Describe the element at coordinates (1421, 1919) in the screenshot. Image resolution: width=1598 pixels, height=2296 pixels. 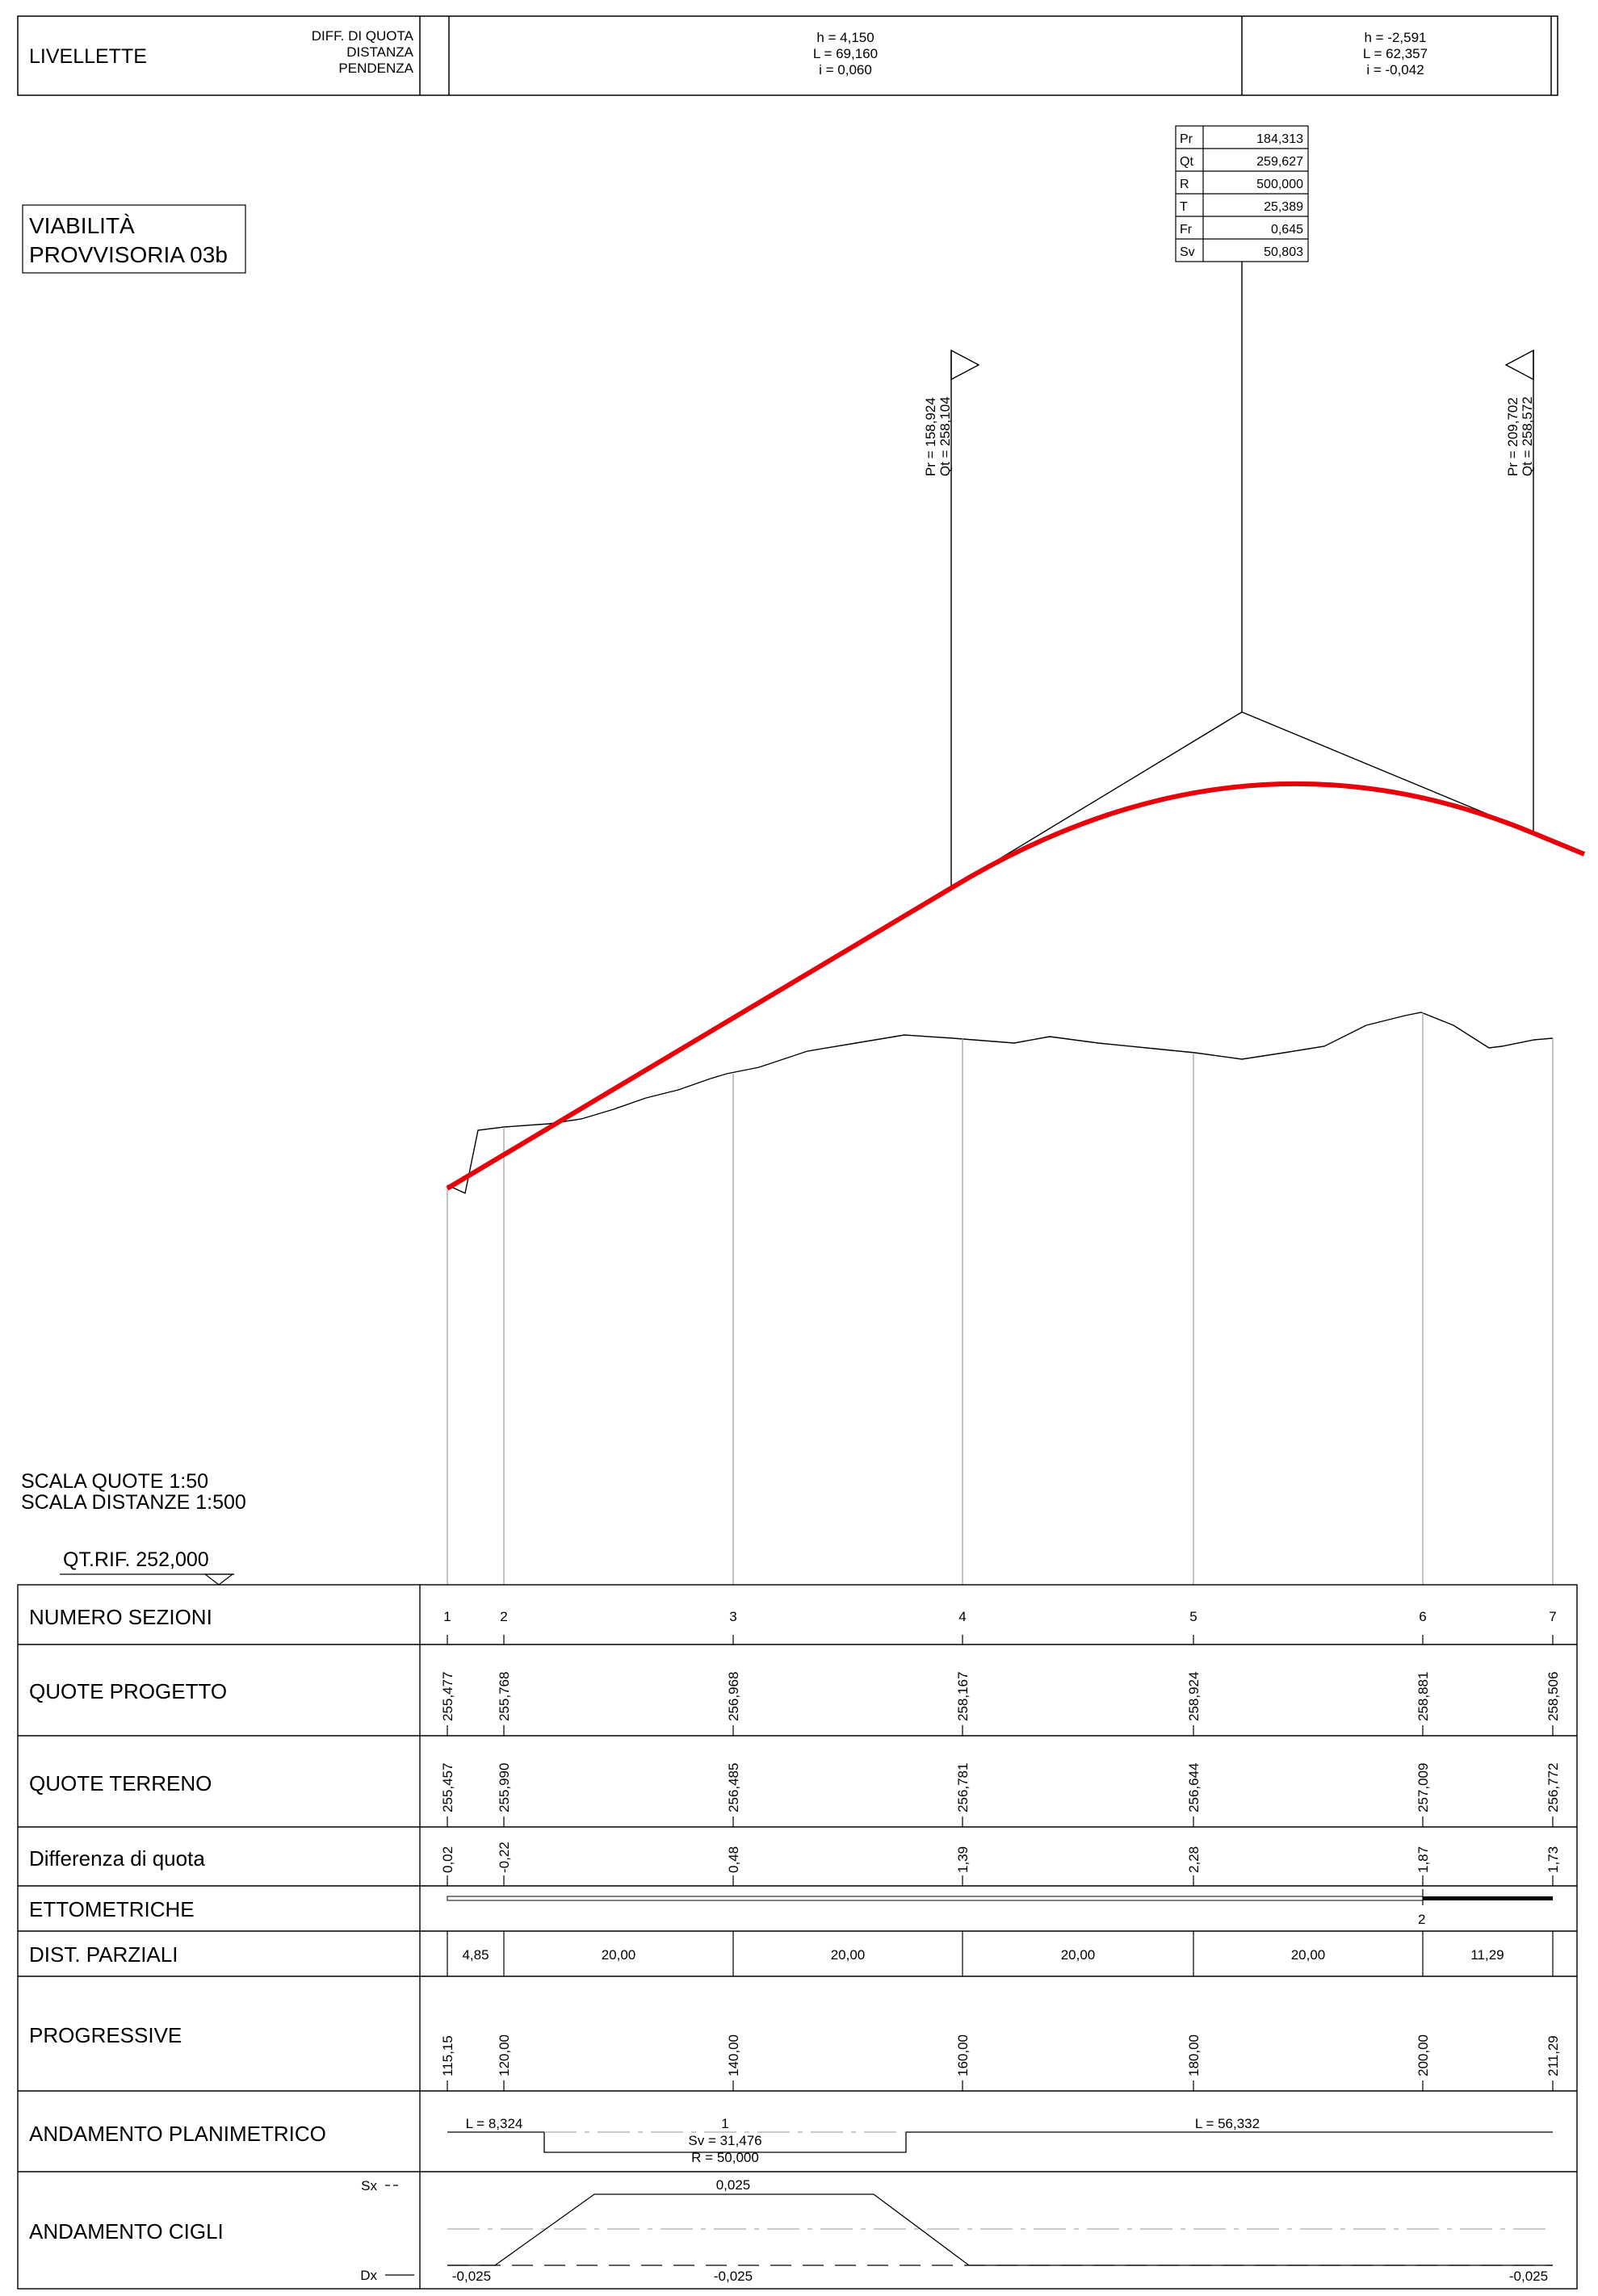
I see `ettometriche-marker: 2` at that location.